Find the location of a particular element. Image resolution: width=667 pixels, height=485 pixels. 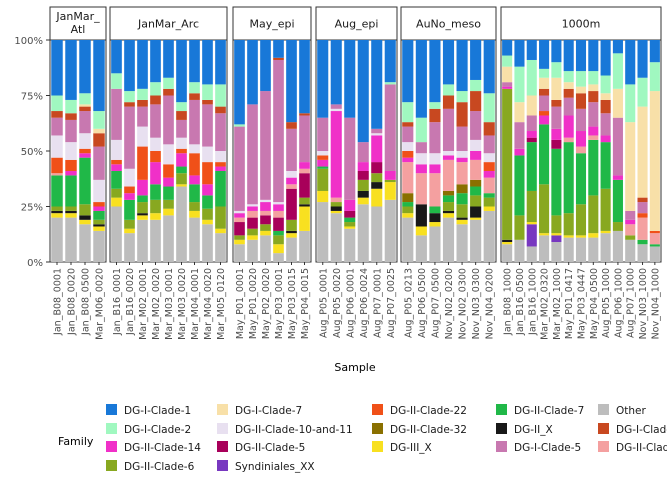

x-tick-label: Jan_B16_0001 is located at coordinates (117, 302).